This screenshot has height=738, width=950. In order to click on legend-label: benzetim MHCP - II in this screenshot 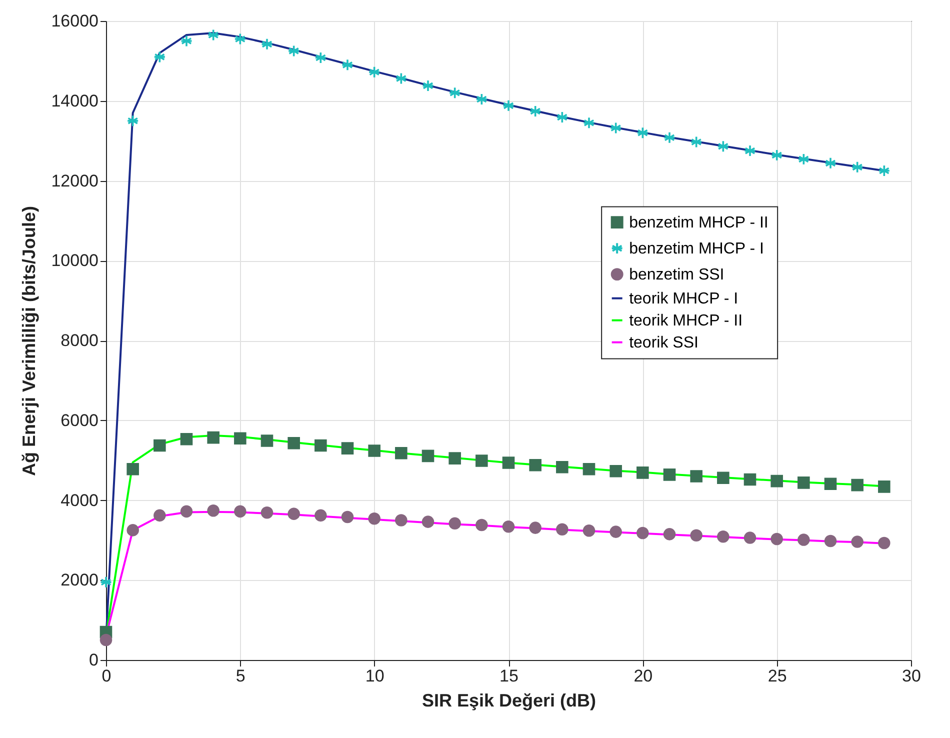, I will do `click(698, 223)`.